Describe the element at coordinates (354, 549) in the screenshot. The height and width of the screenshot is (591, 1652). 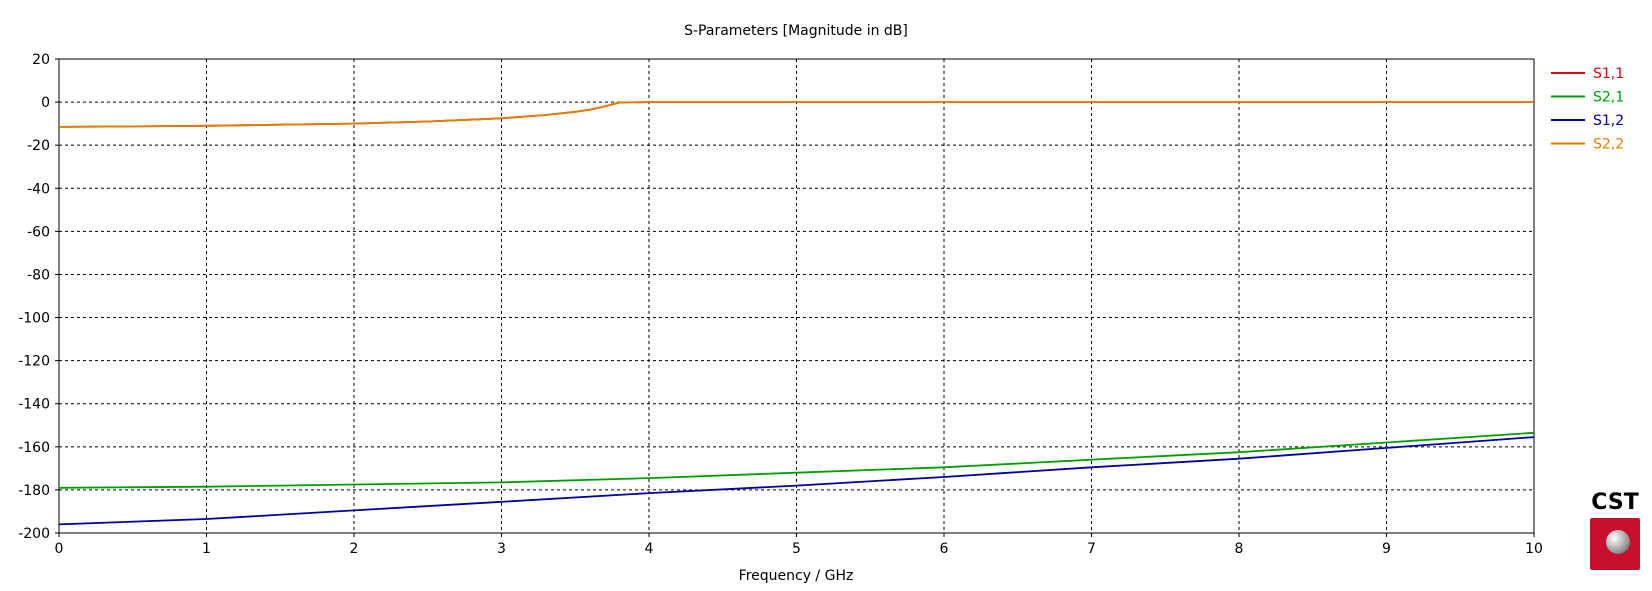
I see `x-tick-label: 2` at that location.